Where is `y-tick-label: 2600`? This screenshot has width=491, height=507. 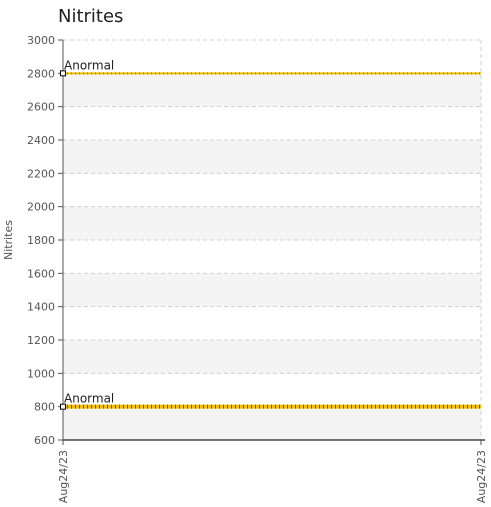 y-tick-label: 2600 is located at coordinates (41, 107).